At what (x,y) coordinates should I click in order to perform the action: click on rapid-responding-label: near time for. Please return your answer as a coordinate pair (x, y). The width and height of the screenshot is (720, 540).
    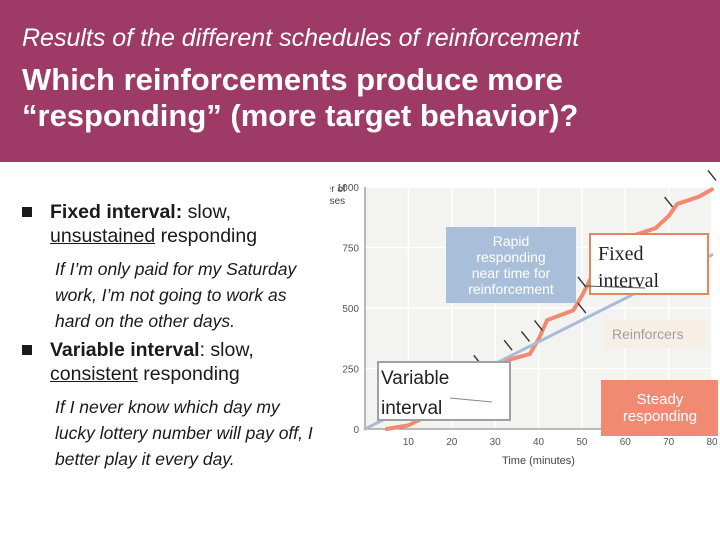
    Looking at the image, I should click on (511, 273).